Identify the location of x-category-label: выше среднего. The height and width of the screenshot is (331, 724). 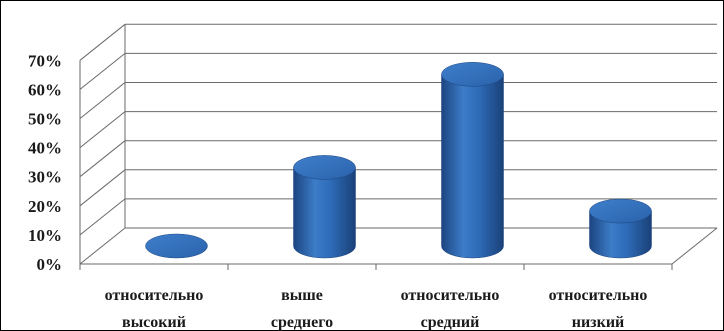
(302, 309).